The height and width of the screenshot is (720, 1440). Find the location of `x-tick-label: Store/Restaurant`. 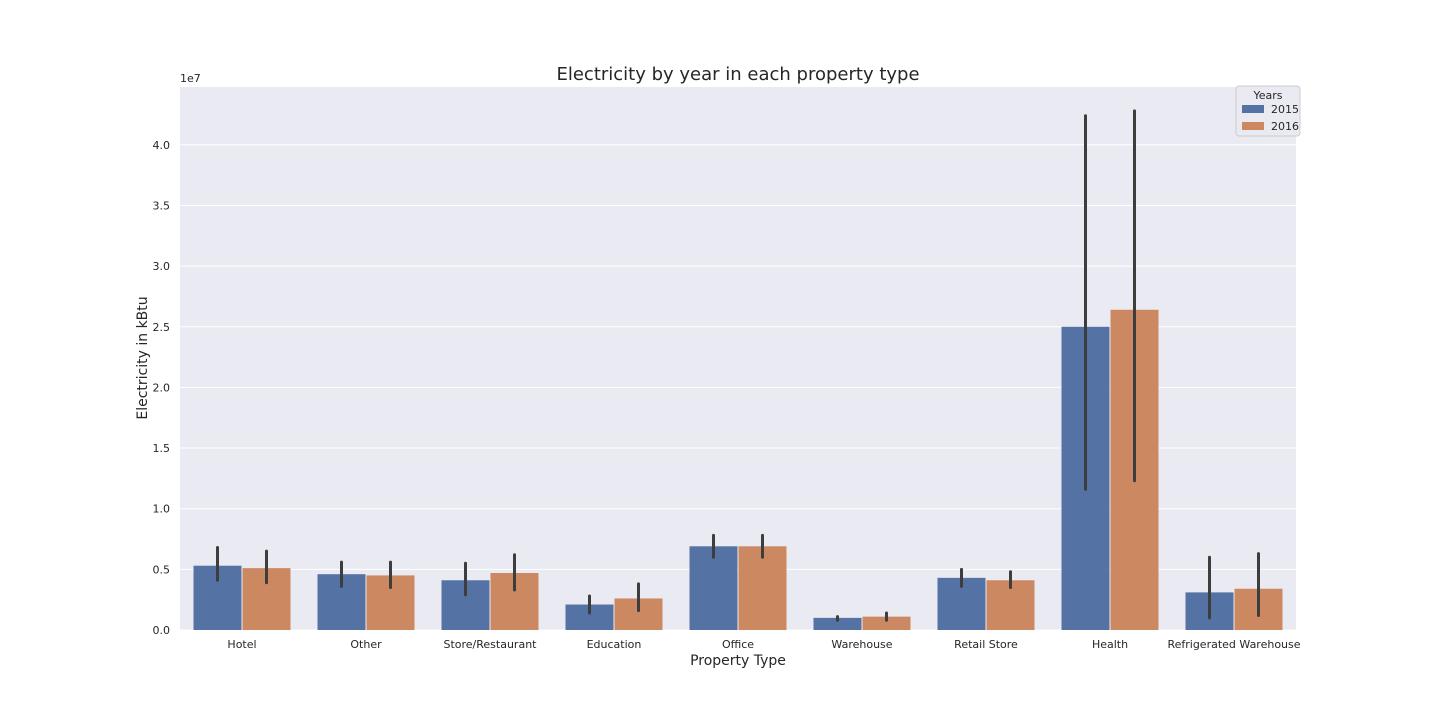

x-tick-label: Store/Restaurant is located at coordinates (490, 644).